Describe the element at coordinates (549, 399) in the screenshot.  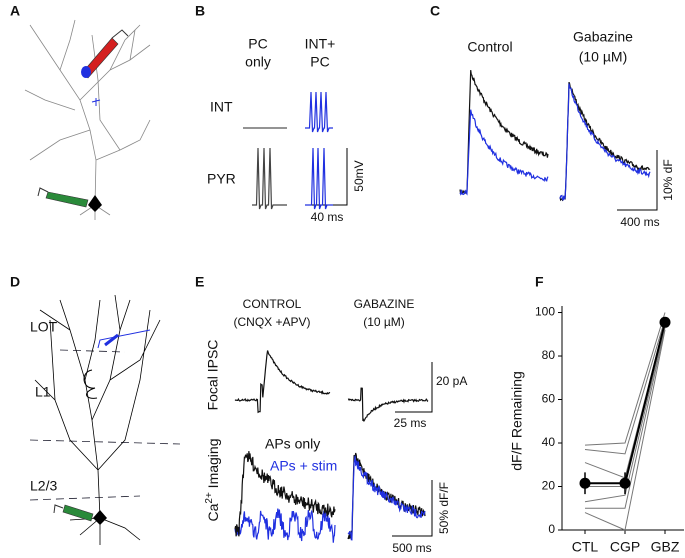
I see `y-tick-label: 60` at that location.